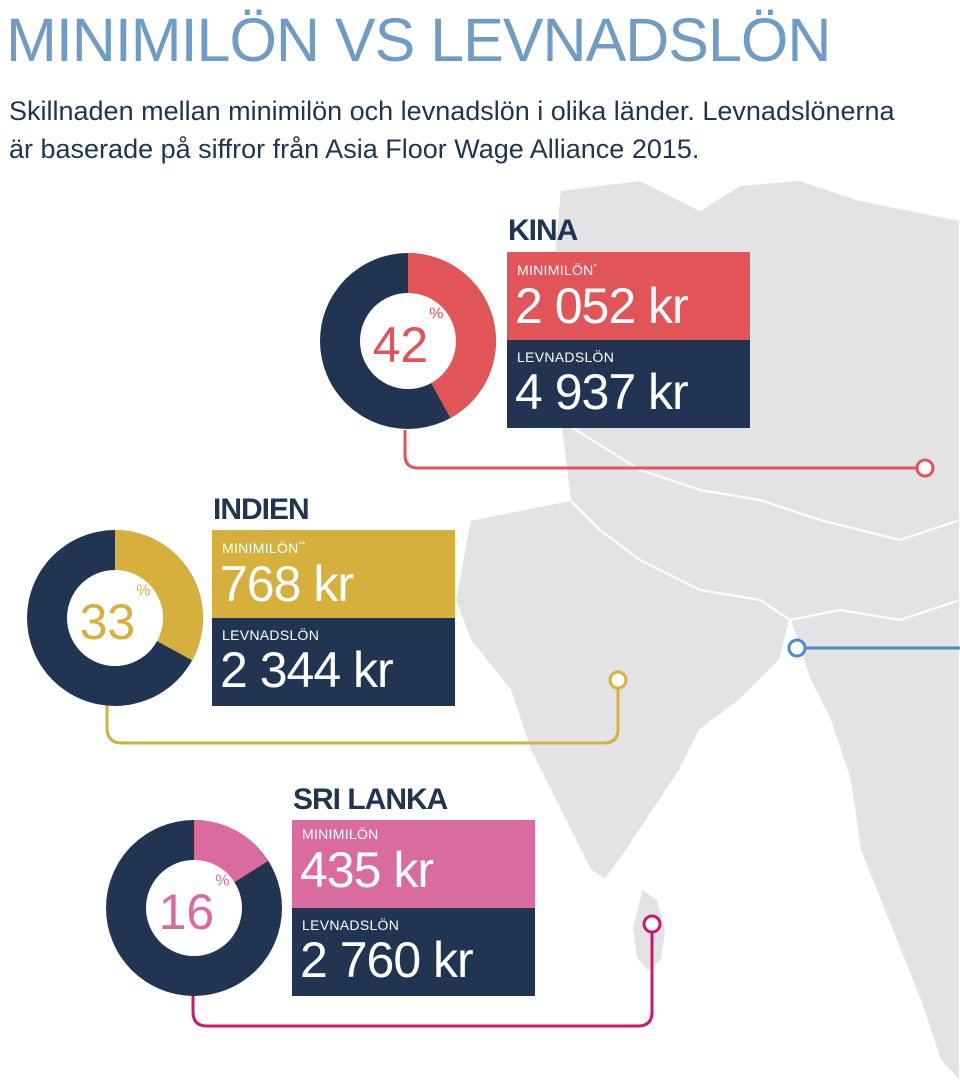 The width and height of the screenshot is (960, 1082). Describe the element at coordinates (340, 834) in the screenshot. I see `srilanka-minimum-label: MINIMILÖN` at that location.